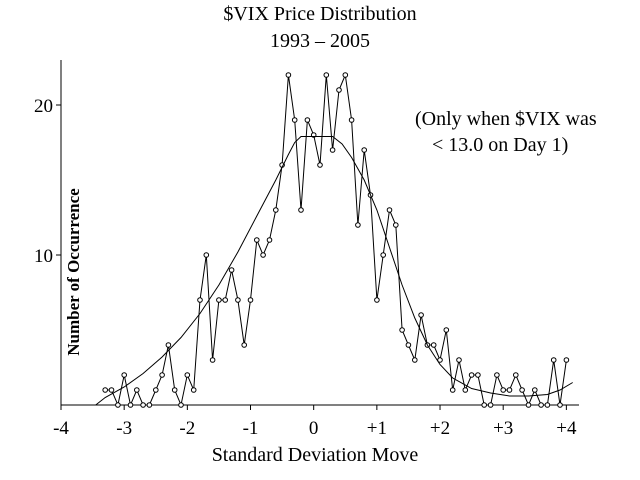  I want to click on chart-title-line-1: $VIX Price Distribution, so click(319, 14).